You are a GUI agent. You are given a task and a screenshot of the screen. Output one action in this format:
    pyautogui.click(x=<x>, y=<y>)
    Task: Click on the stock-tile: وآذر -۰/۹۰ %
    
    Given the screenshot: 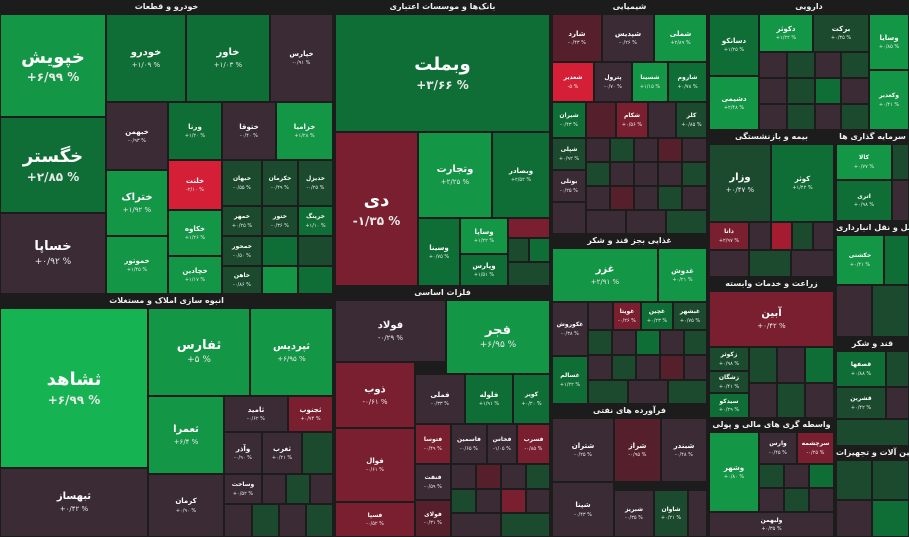 What is the action you would take?
    pyautogui.click(x=243, y=453)
    